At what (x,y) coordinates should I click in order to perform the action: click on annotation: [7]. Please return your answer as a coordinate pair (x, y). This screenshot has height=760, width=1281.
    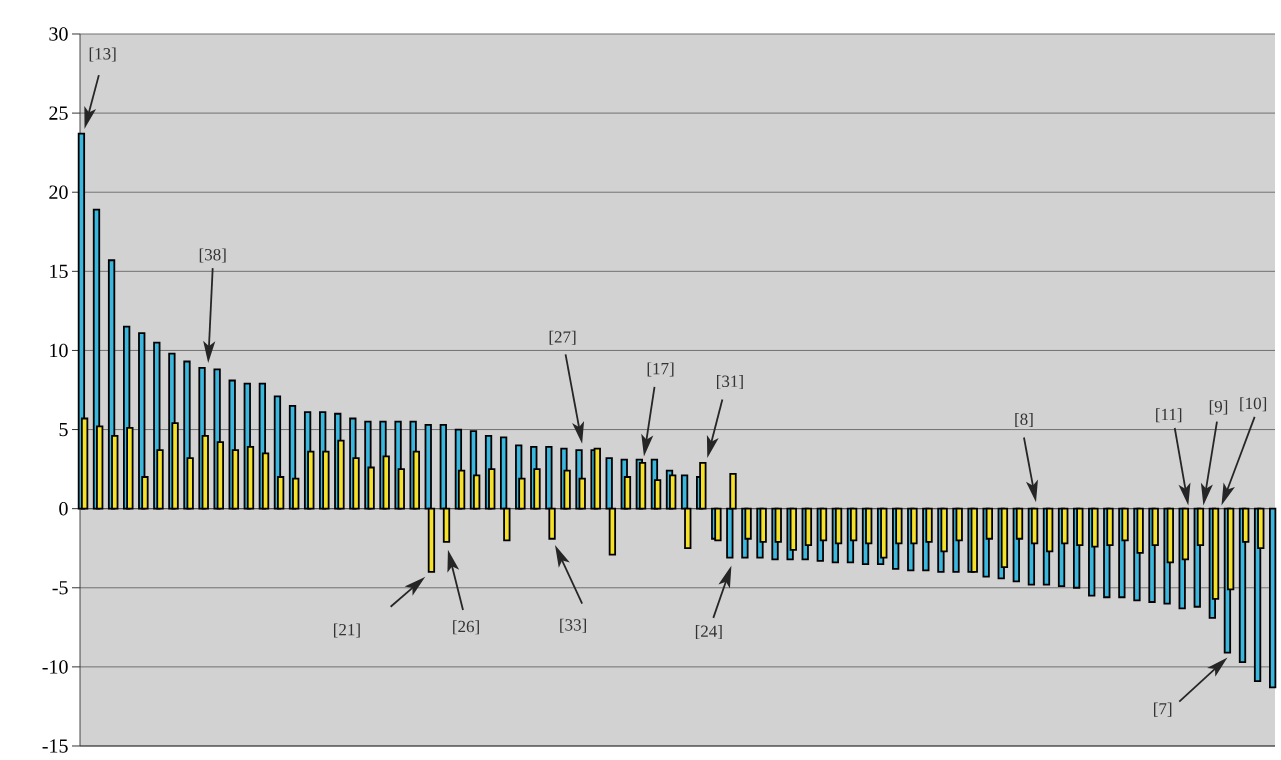
    Looking at the image, I should click on (1163, 709).